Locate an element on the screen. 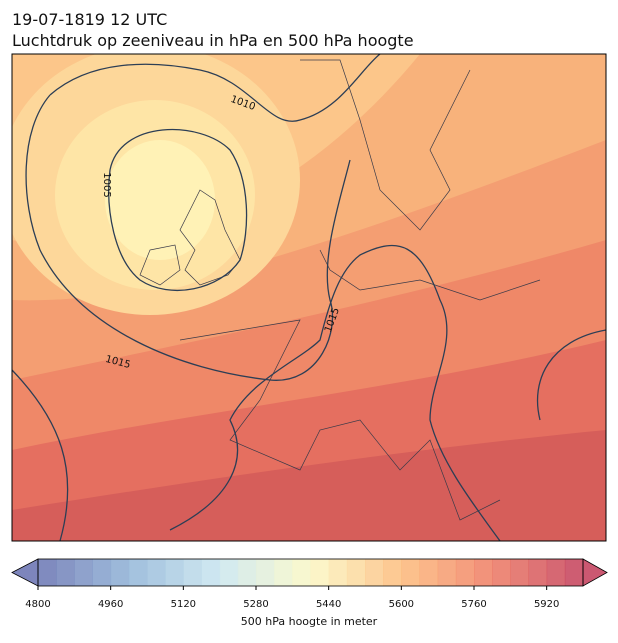 Image resolution: width=618 pixels, height=643 pixels. contour-label: 1005 is located at coordinates (106, 184).